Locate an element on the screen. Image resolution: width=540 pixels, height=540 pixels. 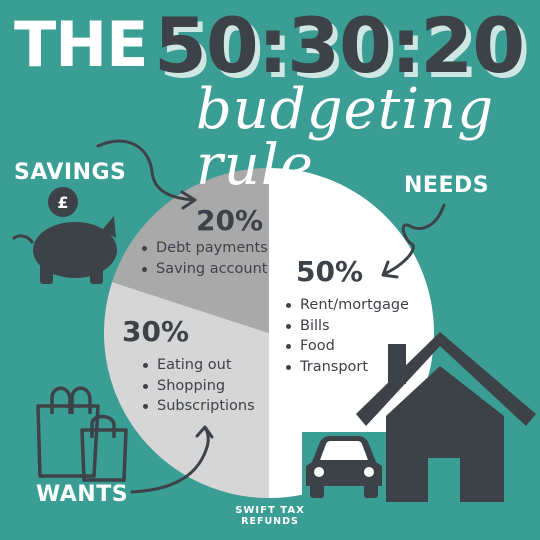
wants-items: Eating out Shopping Subscriptions is located at coordinates (198, 386).